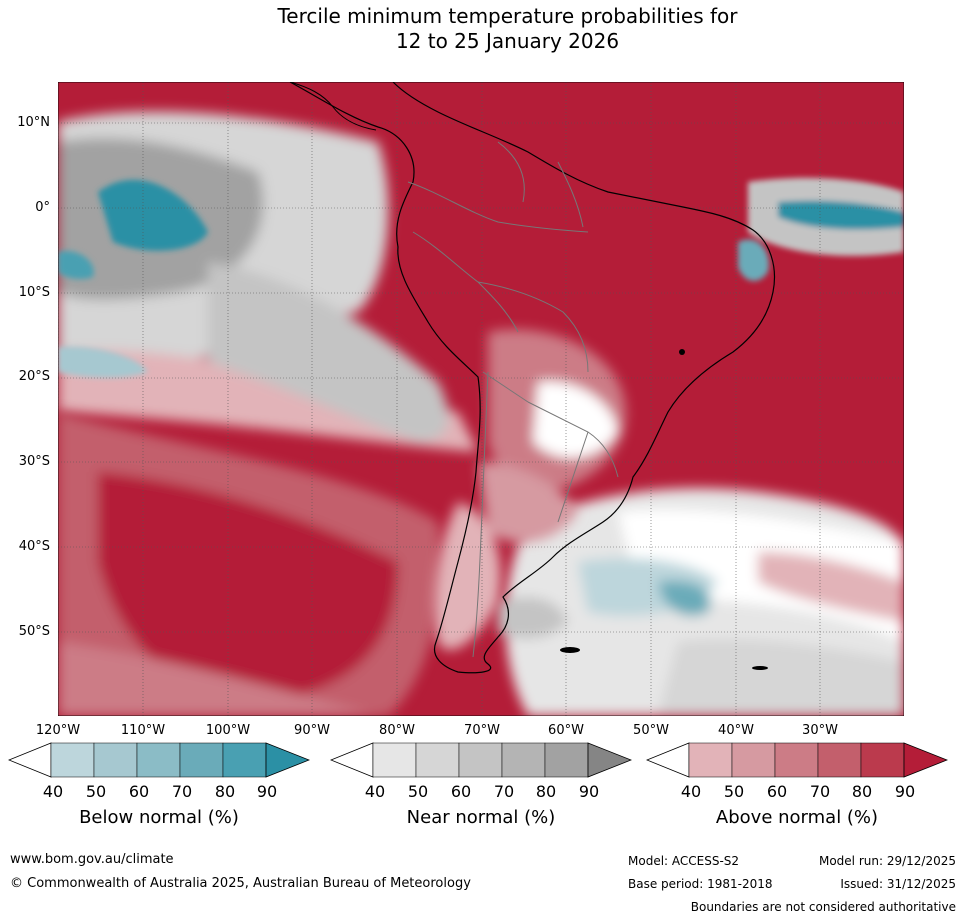 This screenshot has width=965, height=919. Describe the element at coordinates (143, 730) in the screenshot. I see `lon-label: 110°W` at that location.